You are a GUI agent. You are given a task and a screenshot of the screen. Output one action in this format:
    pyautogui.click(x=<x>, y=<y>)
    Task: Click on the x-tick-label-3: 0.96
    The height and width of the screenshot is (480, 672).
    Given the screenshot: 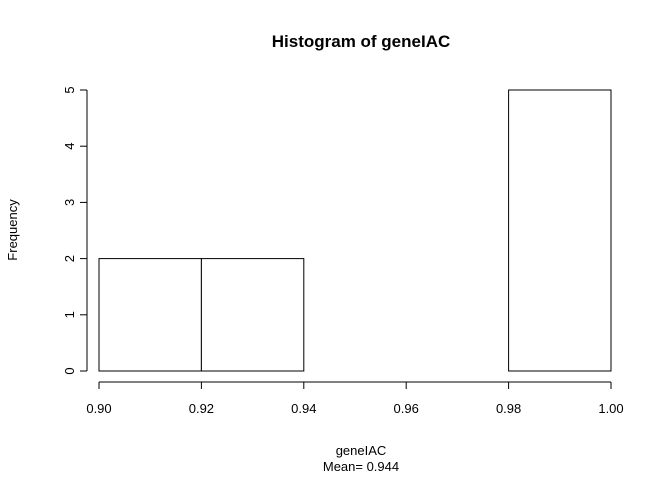 What is the action you would take?
    pyautogui.click(x=406, y=408)
    